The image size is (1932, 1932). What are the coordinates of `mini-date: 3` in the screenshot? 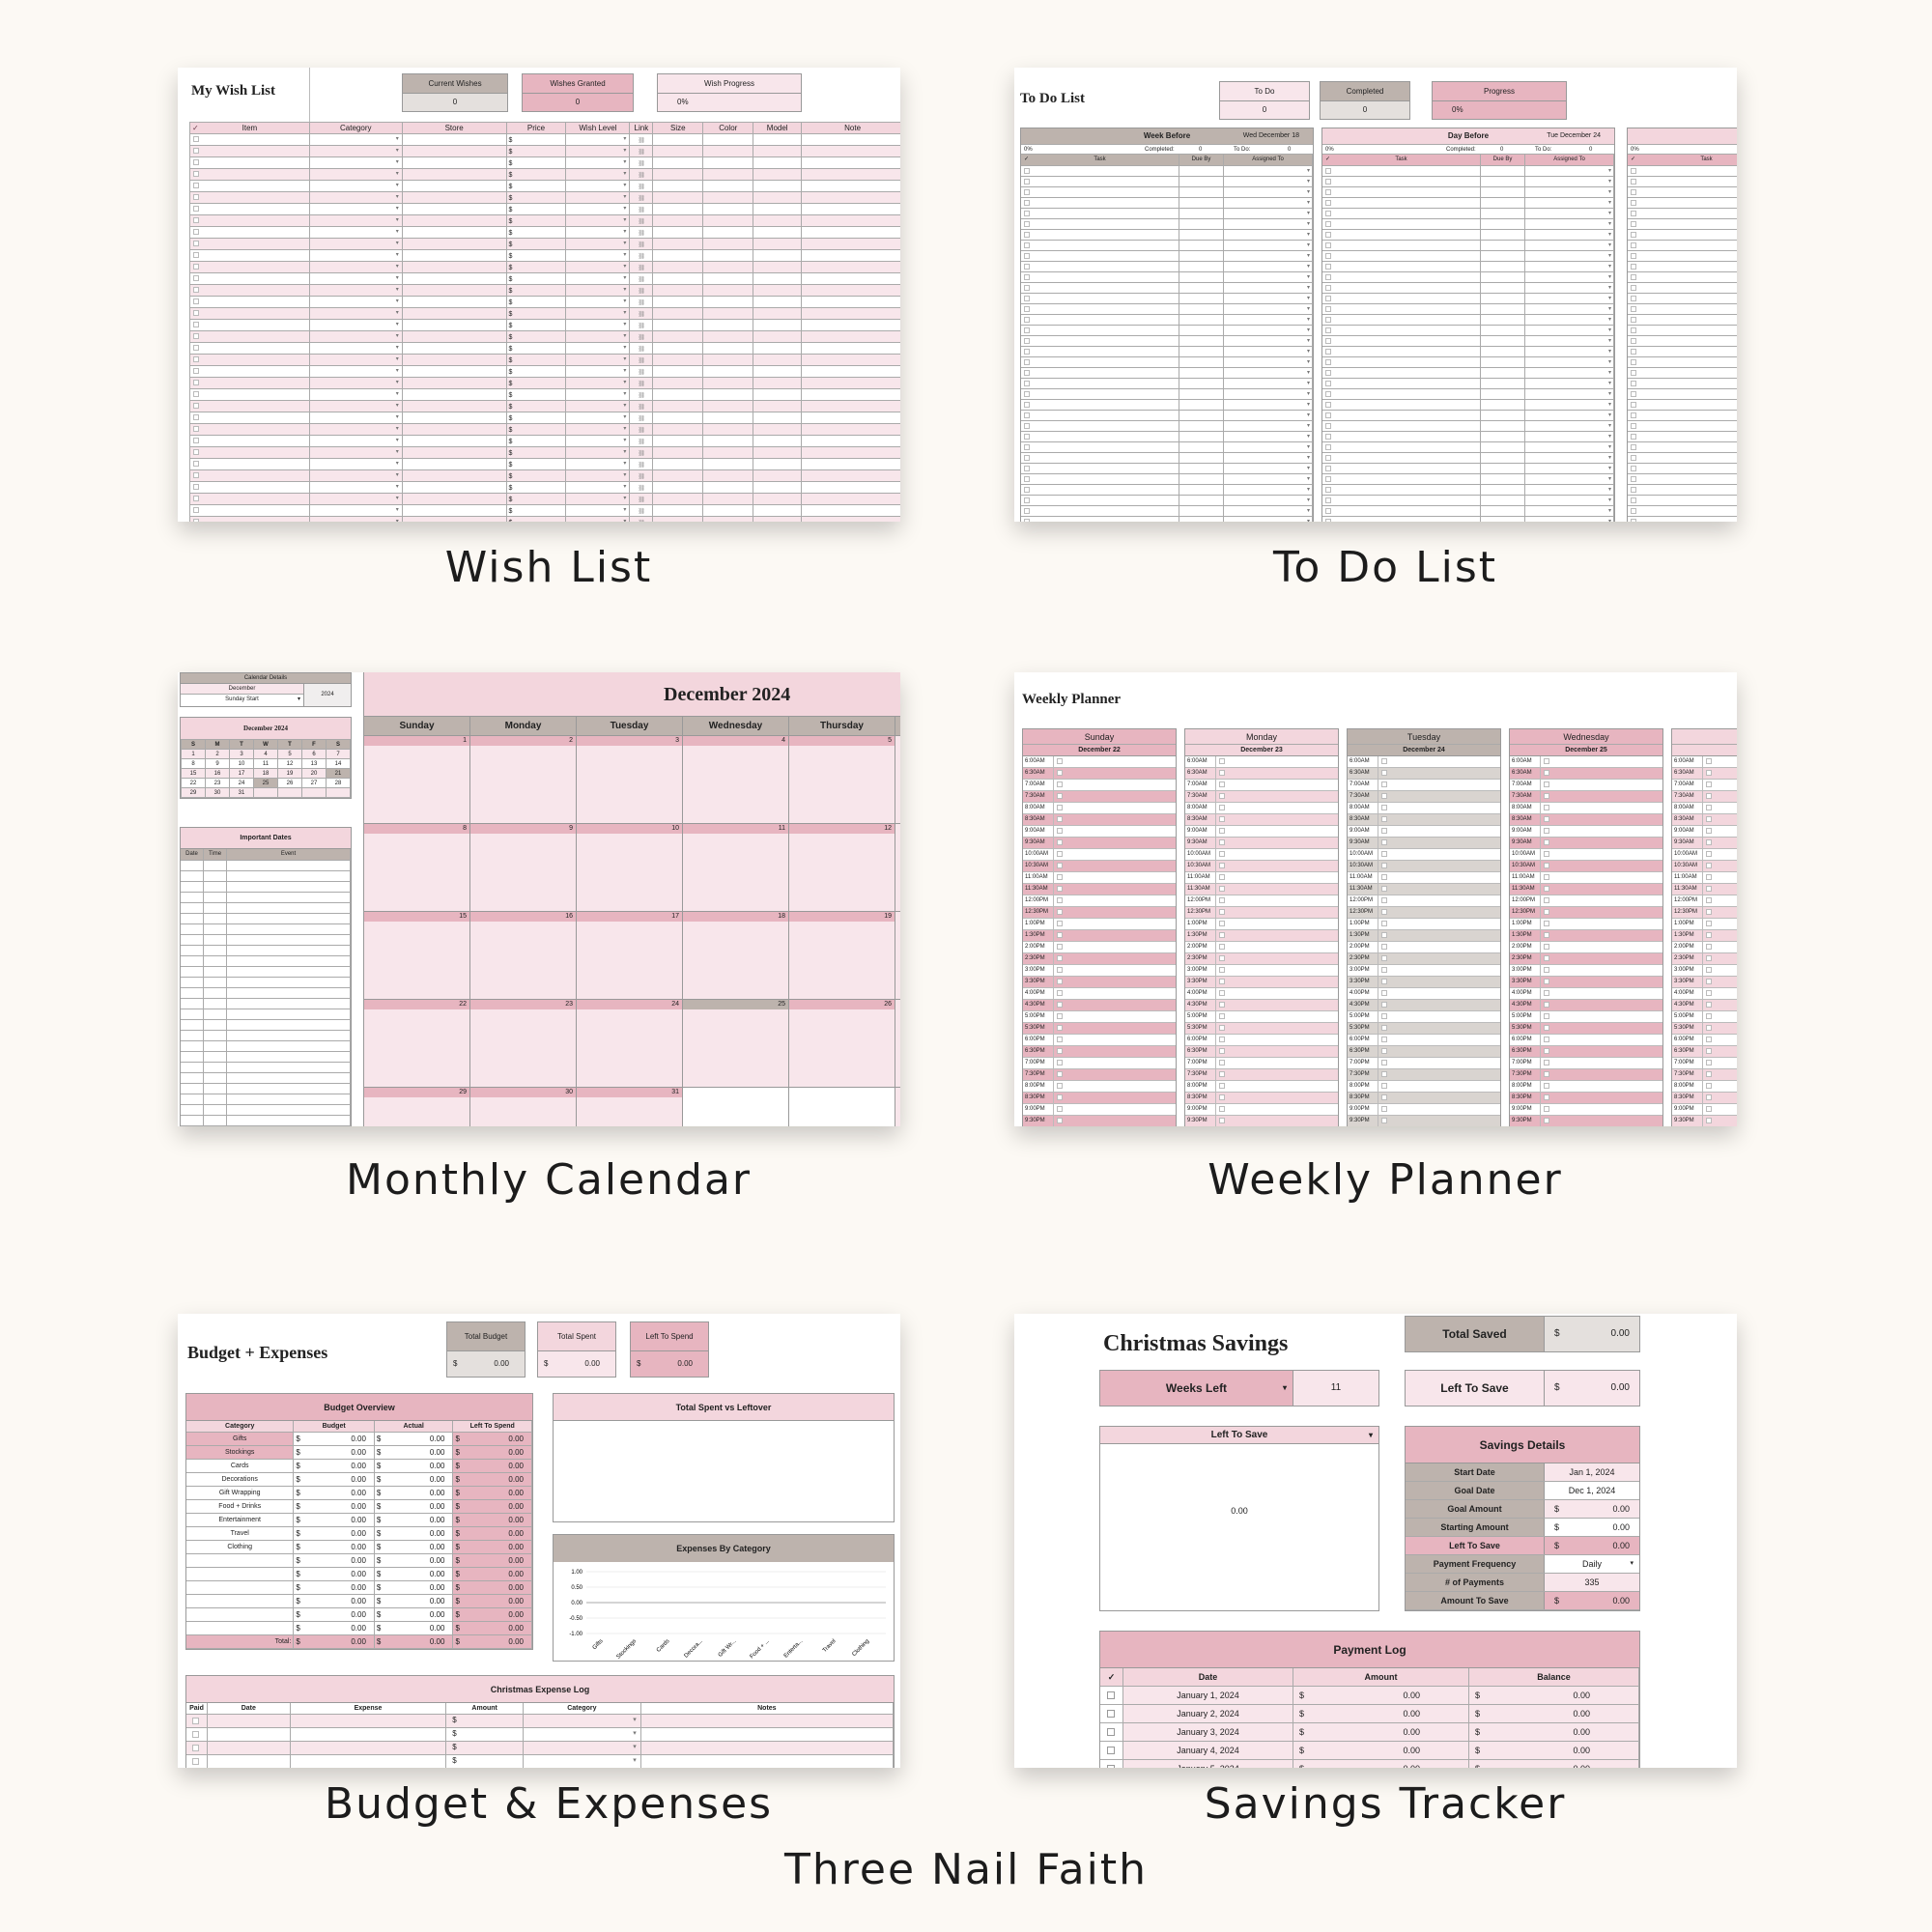 It's located at (241, 754).